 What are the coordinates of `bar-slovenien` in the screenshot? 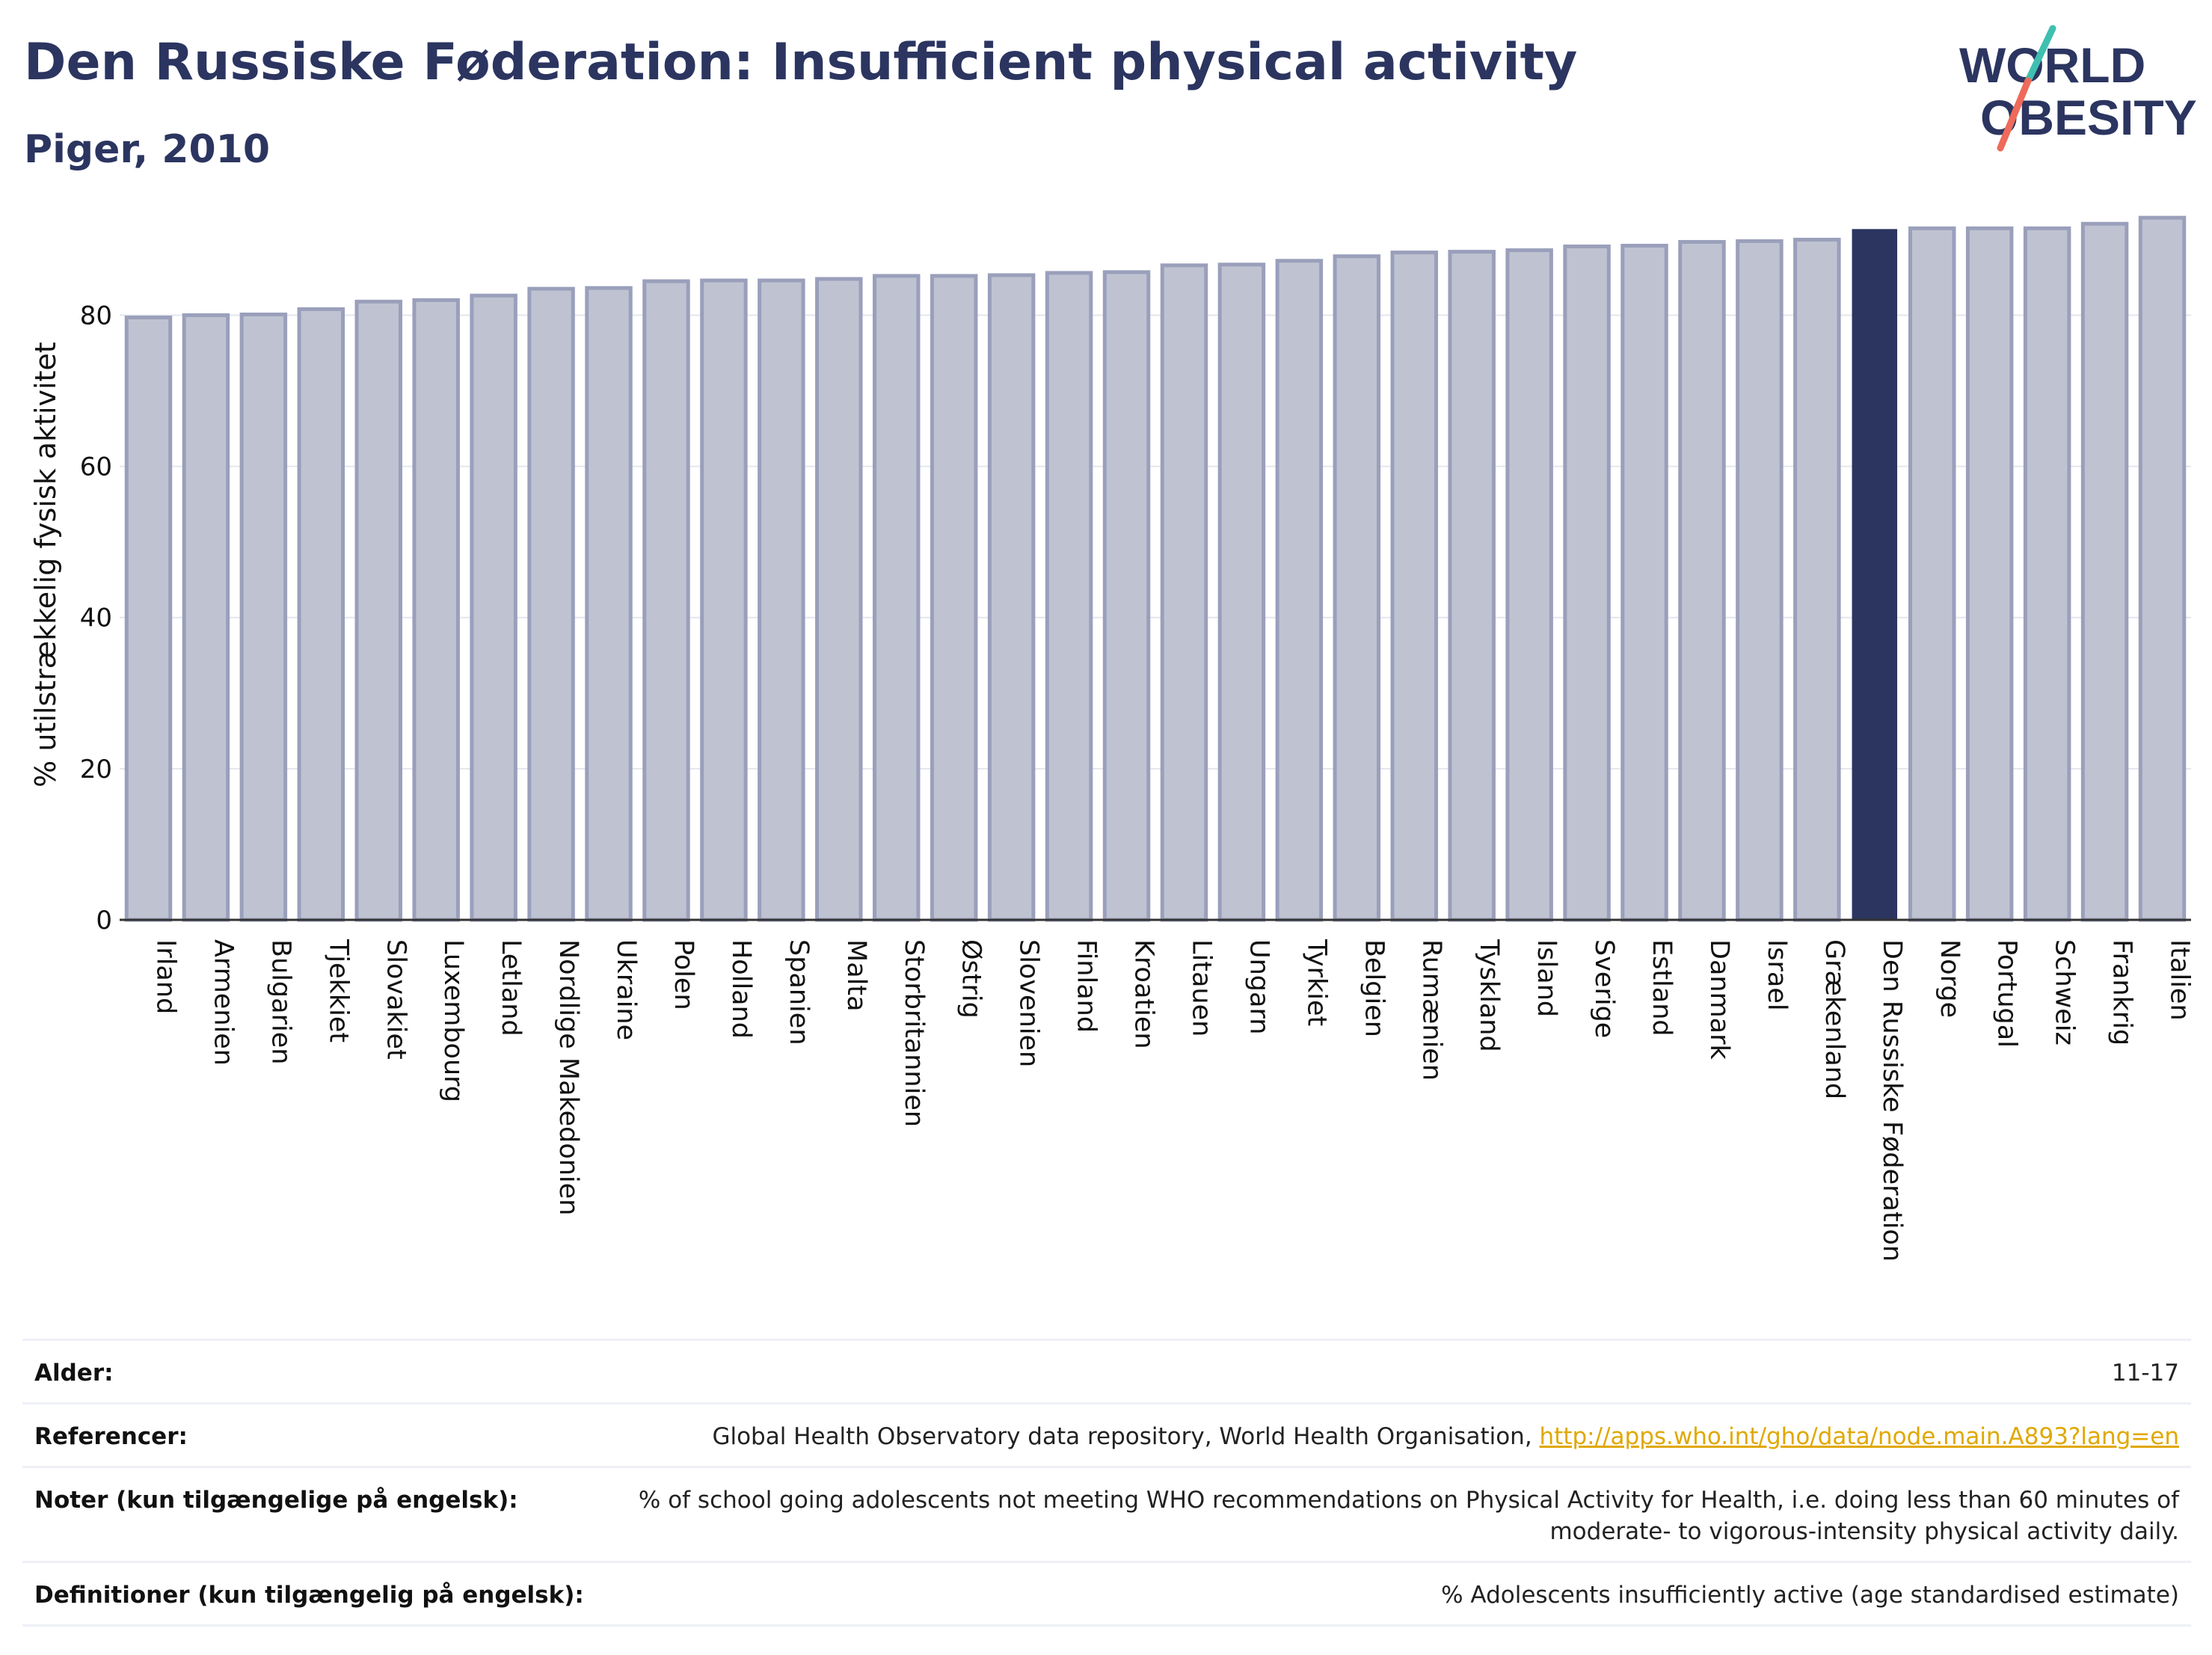 It's located at (1011, 597).